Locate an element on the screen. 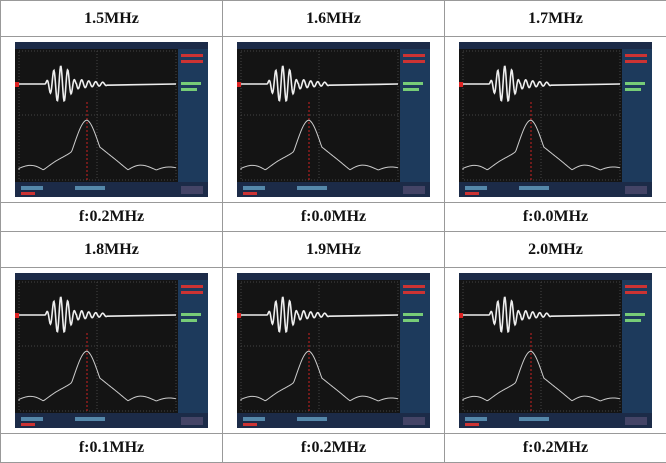 The width and height of the screenshot is (666, 463). frequency-header: 1.8MHz is located at coordinates (111, 249).